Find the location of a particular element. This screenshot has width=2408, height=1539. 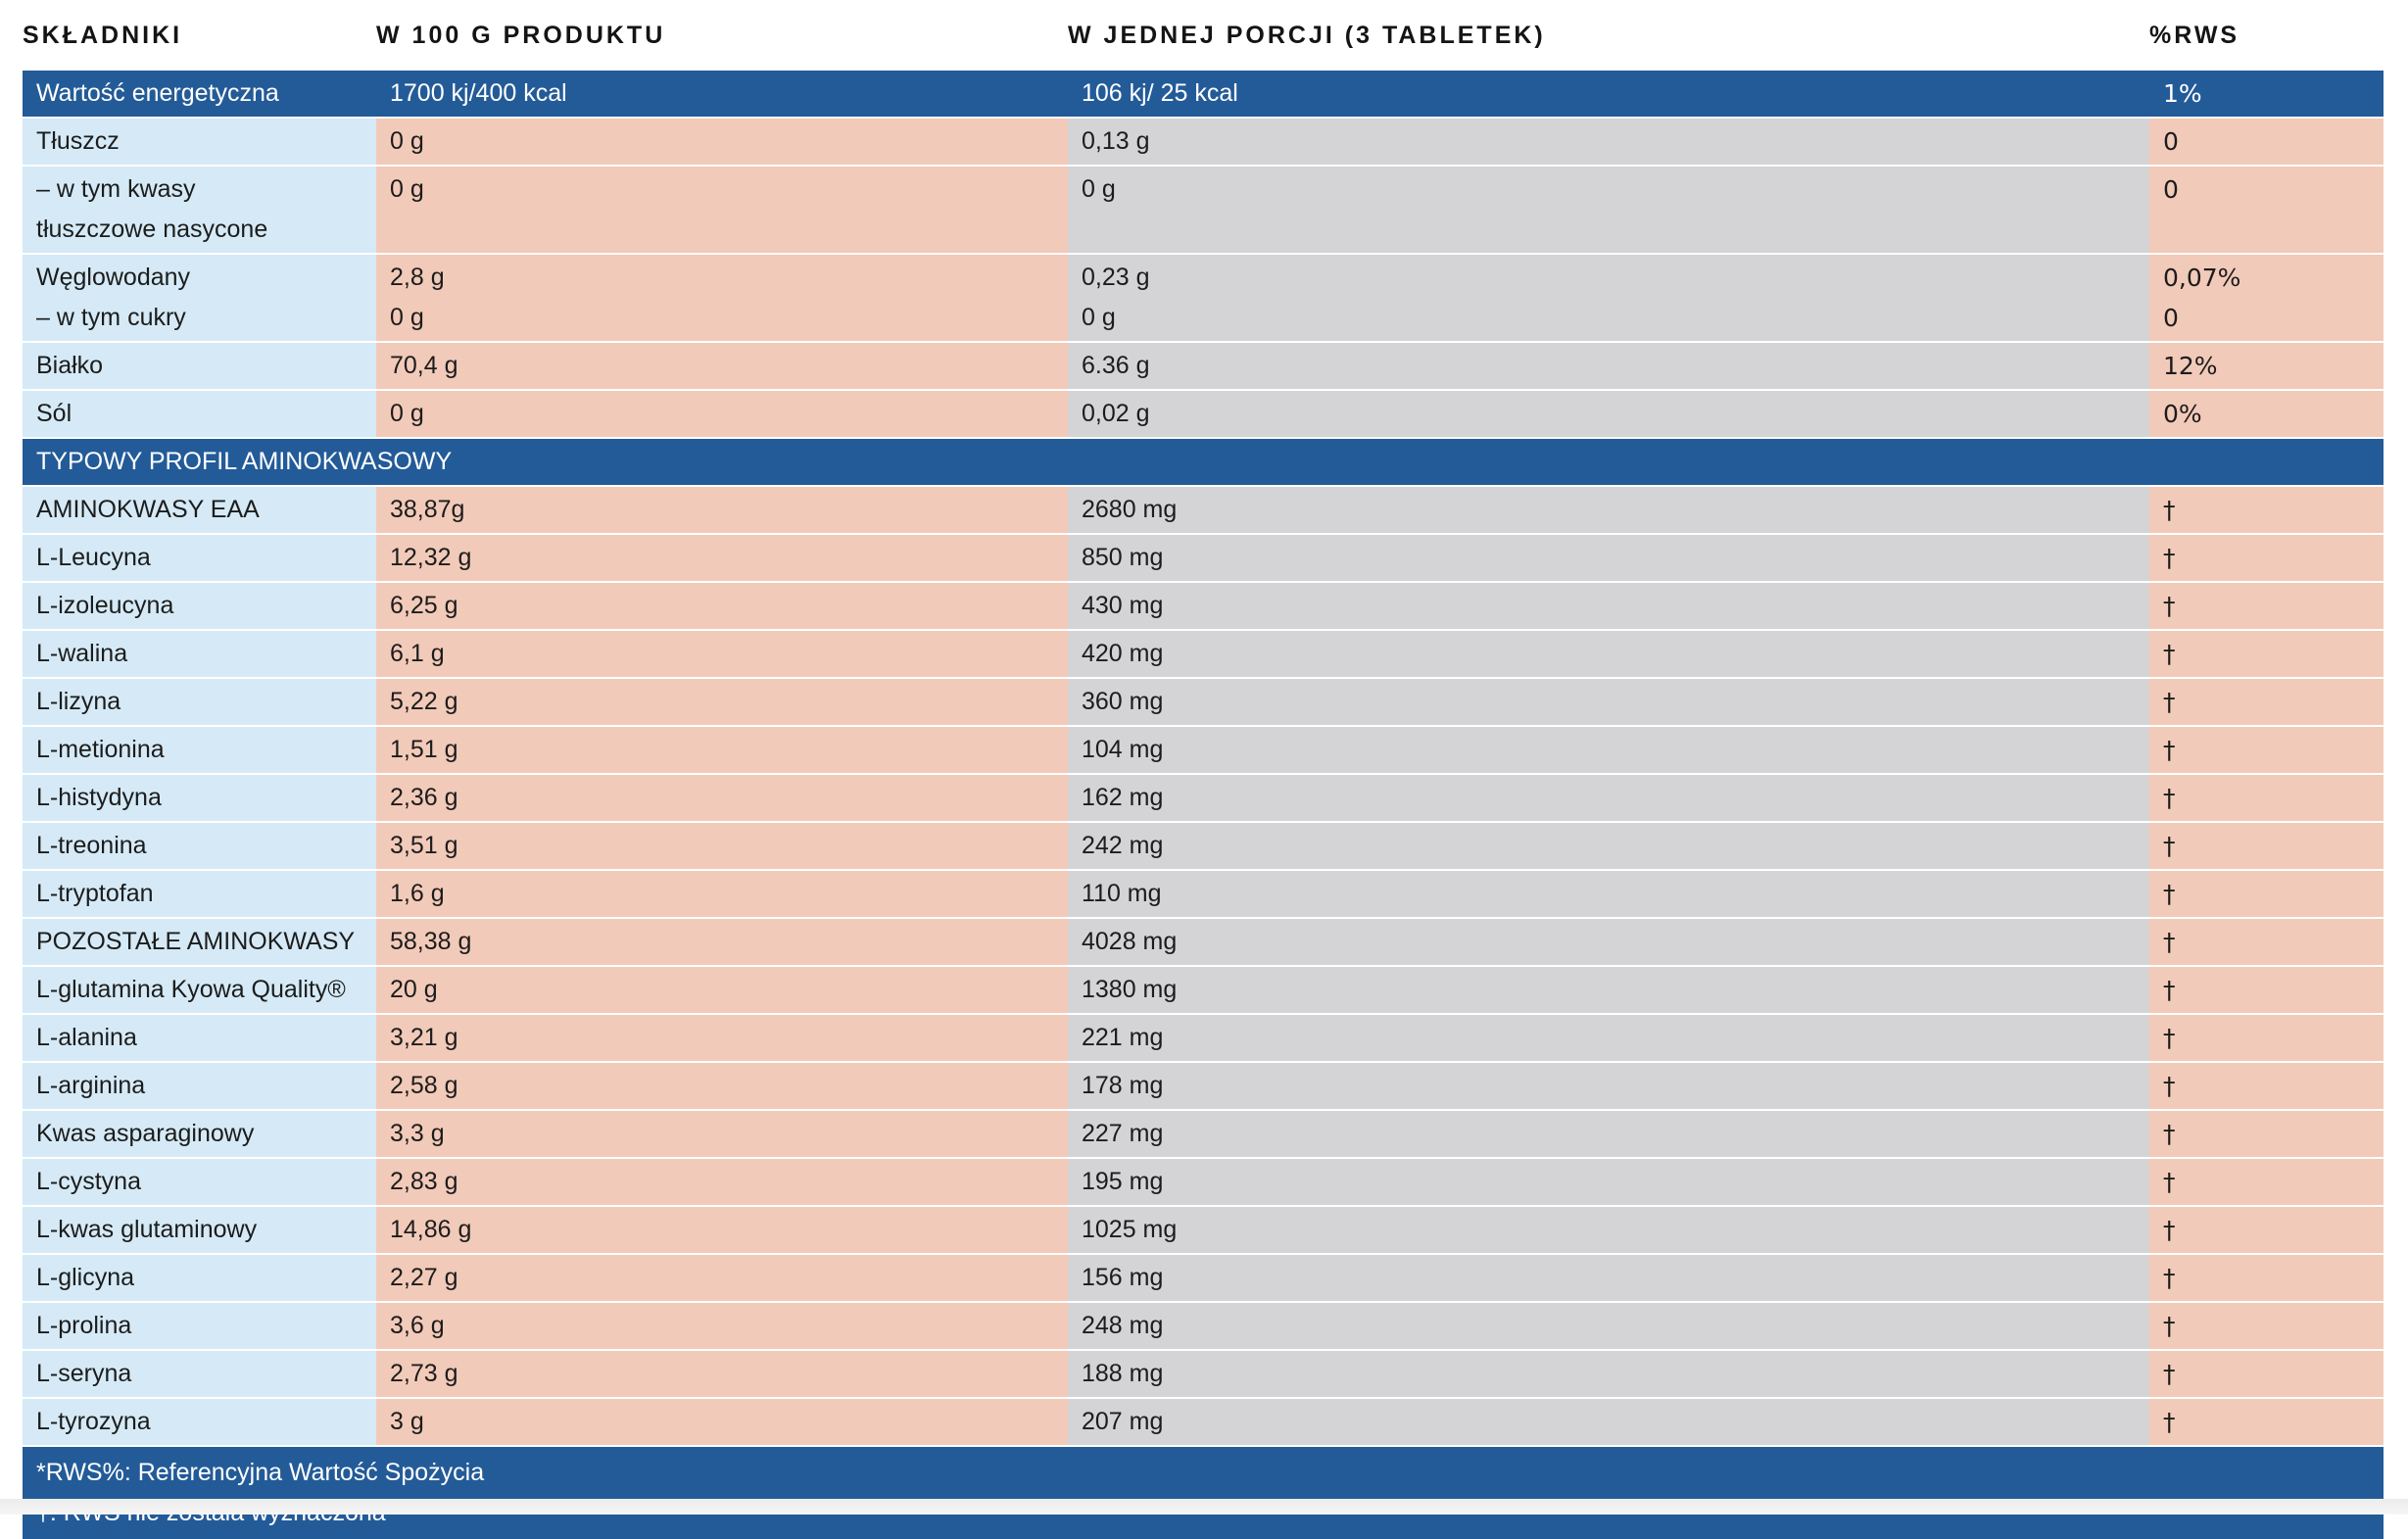

table-row: L-glutamina Kyowa Quality® 20 g 1380 mg † is located at coordinates (1203, 991).